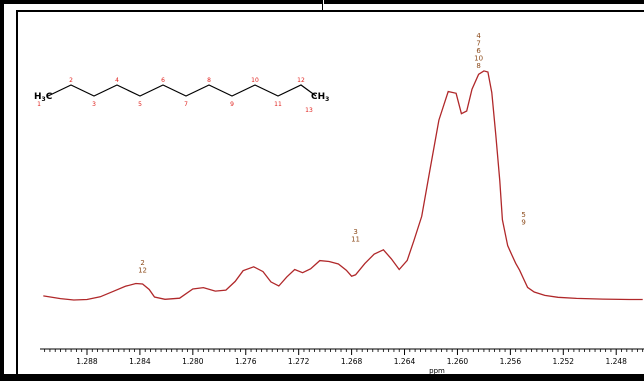 The height and width of the screenshot is (381, 644). I want to click on methyl-left-subscript: 3, so click(44, 99).